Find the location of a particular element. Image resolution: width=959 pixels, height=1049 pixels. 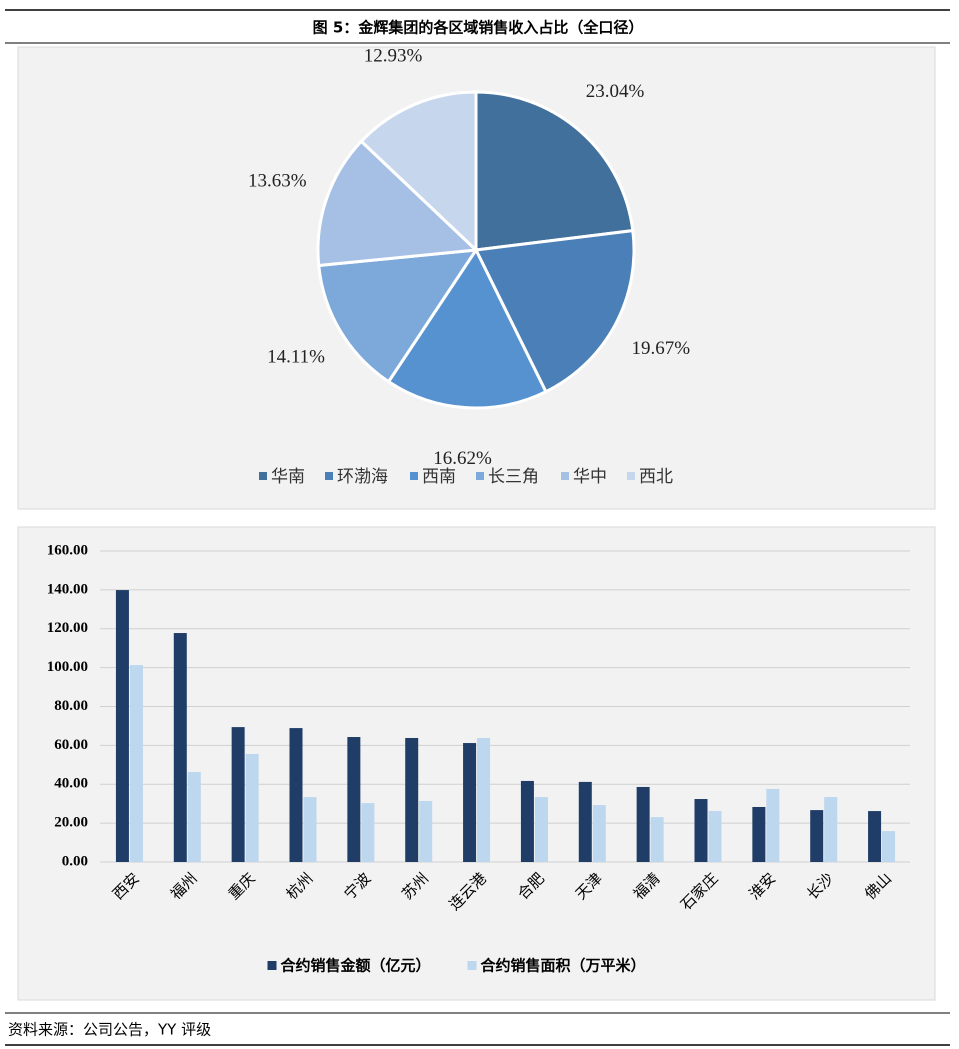

legend-label: 长三角 is located at coordinates (513, 477).